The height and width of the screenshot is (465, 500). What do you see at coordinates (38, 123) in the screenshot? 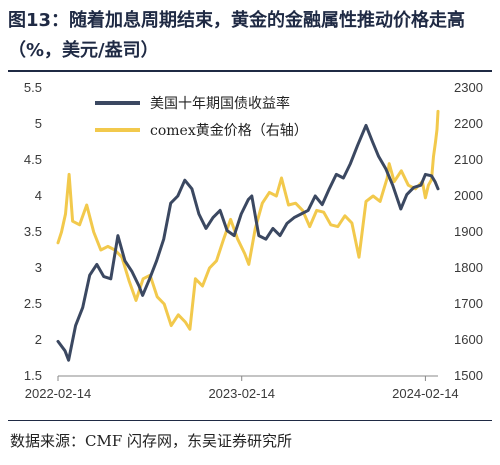
I see `left-tick-label: 5` at bounding box center [38, 123].